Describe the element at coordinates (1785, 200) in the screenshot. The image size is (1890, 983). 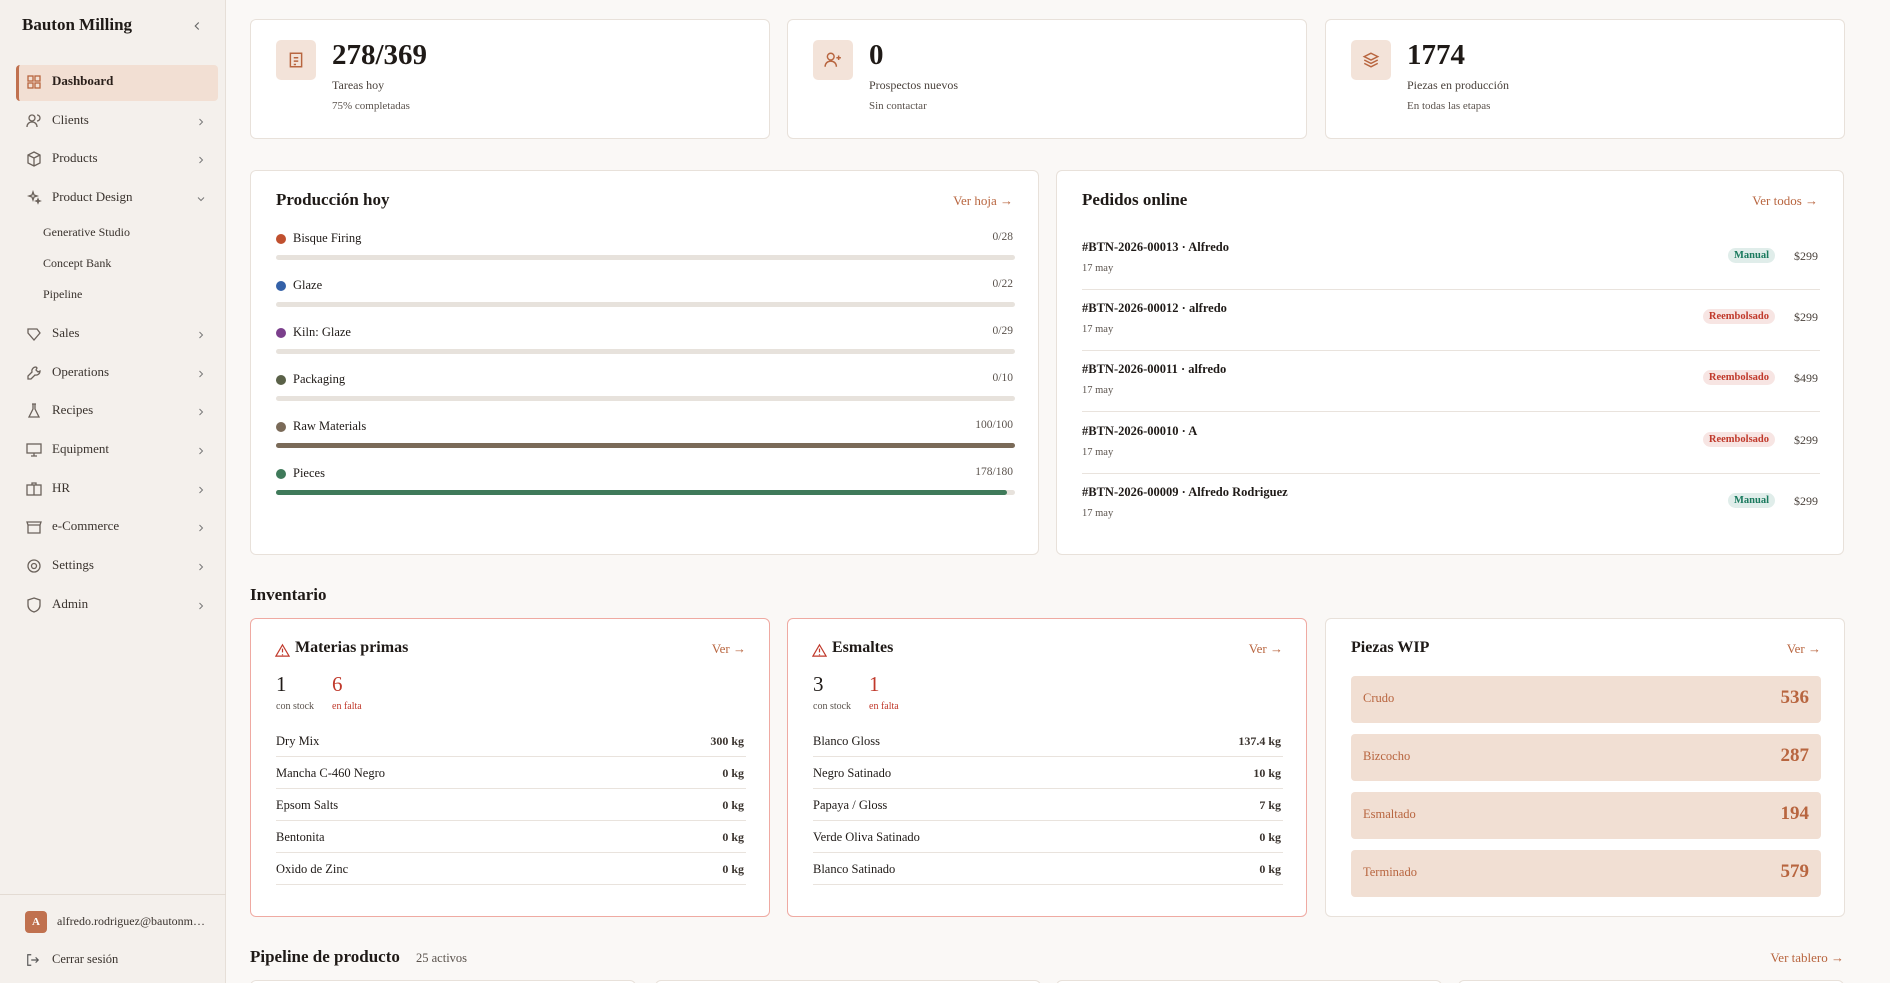
I see `card-link: Ver todos →` at that location.